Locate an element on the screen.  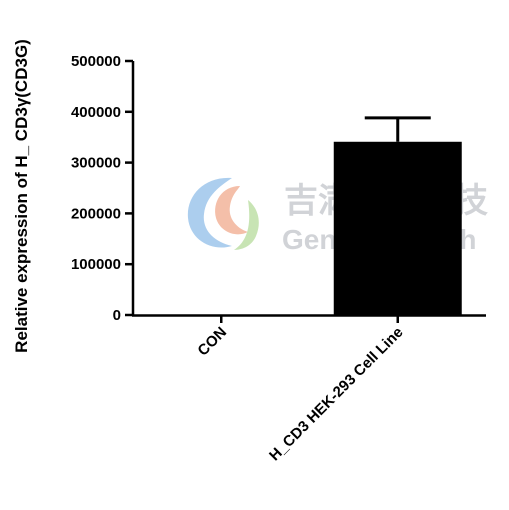
genomeditech-logo is located at coordinates (223, 213).